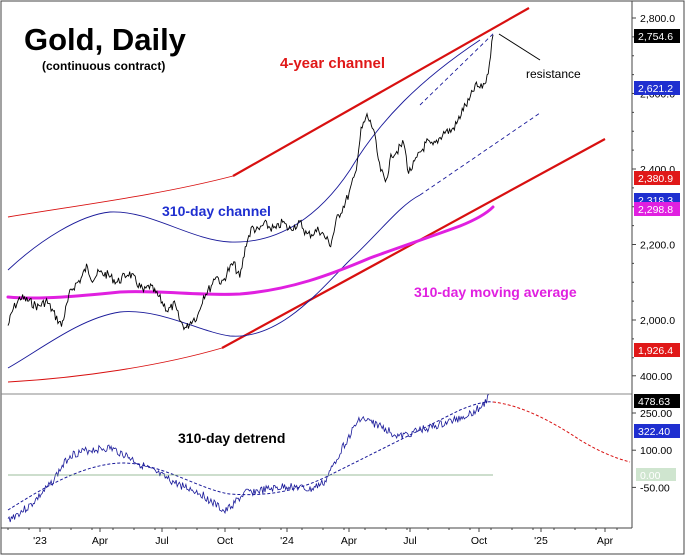  Describe the element at coordinates (103, 66) in the screenshot. I see `chart-subtitle: (continuous contract)` at that location.